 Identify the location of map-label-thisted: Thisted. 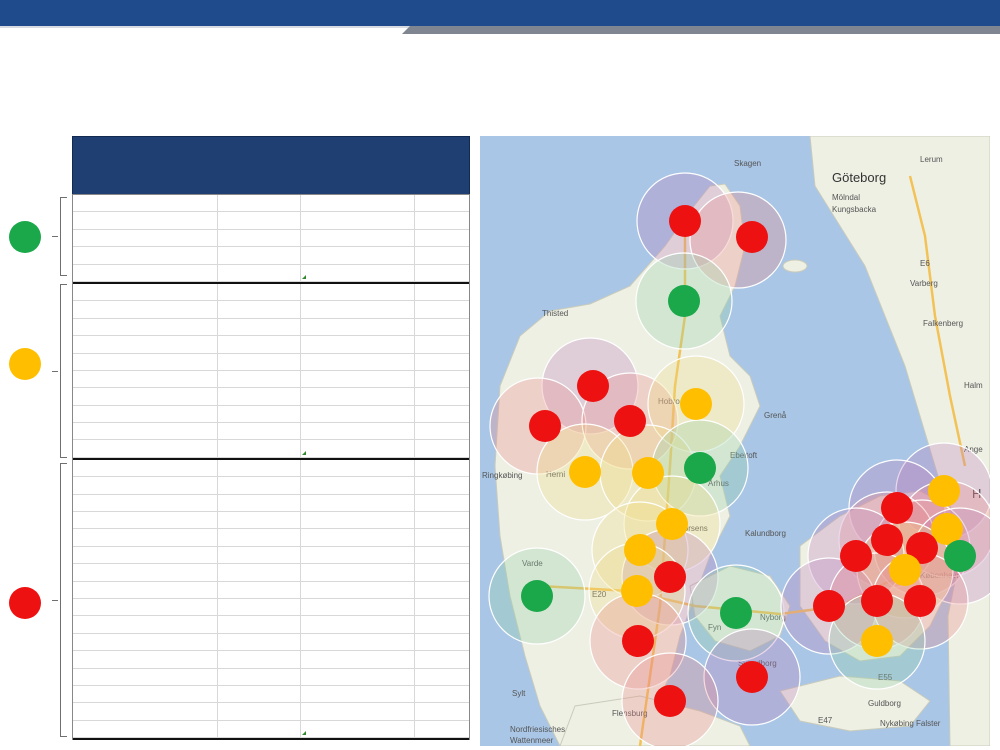
(555, 313).